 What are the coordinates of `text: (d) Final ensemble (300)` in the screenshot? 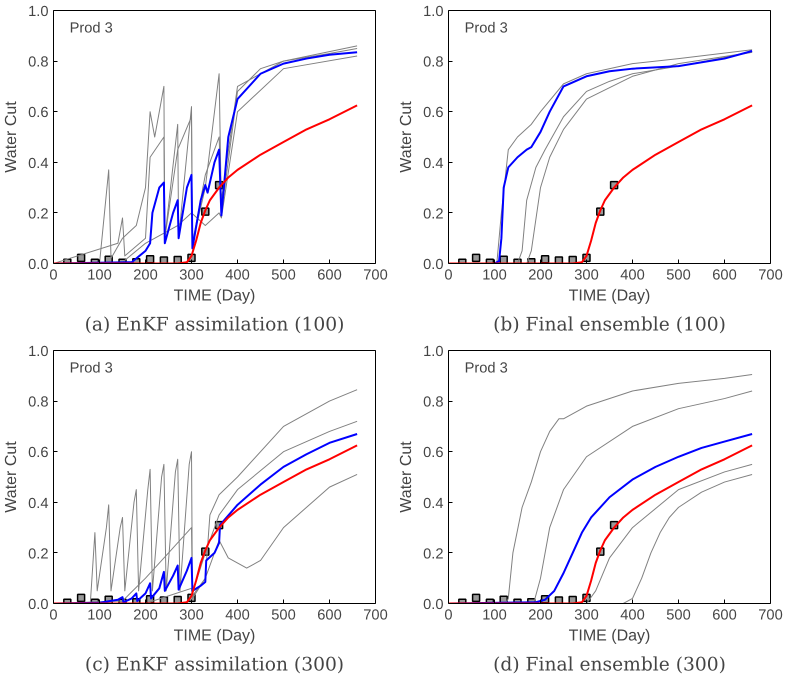 It's located at (609, 665).